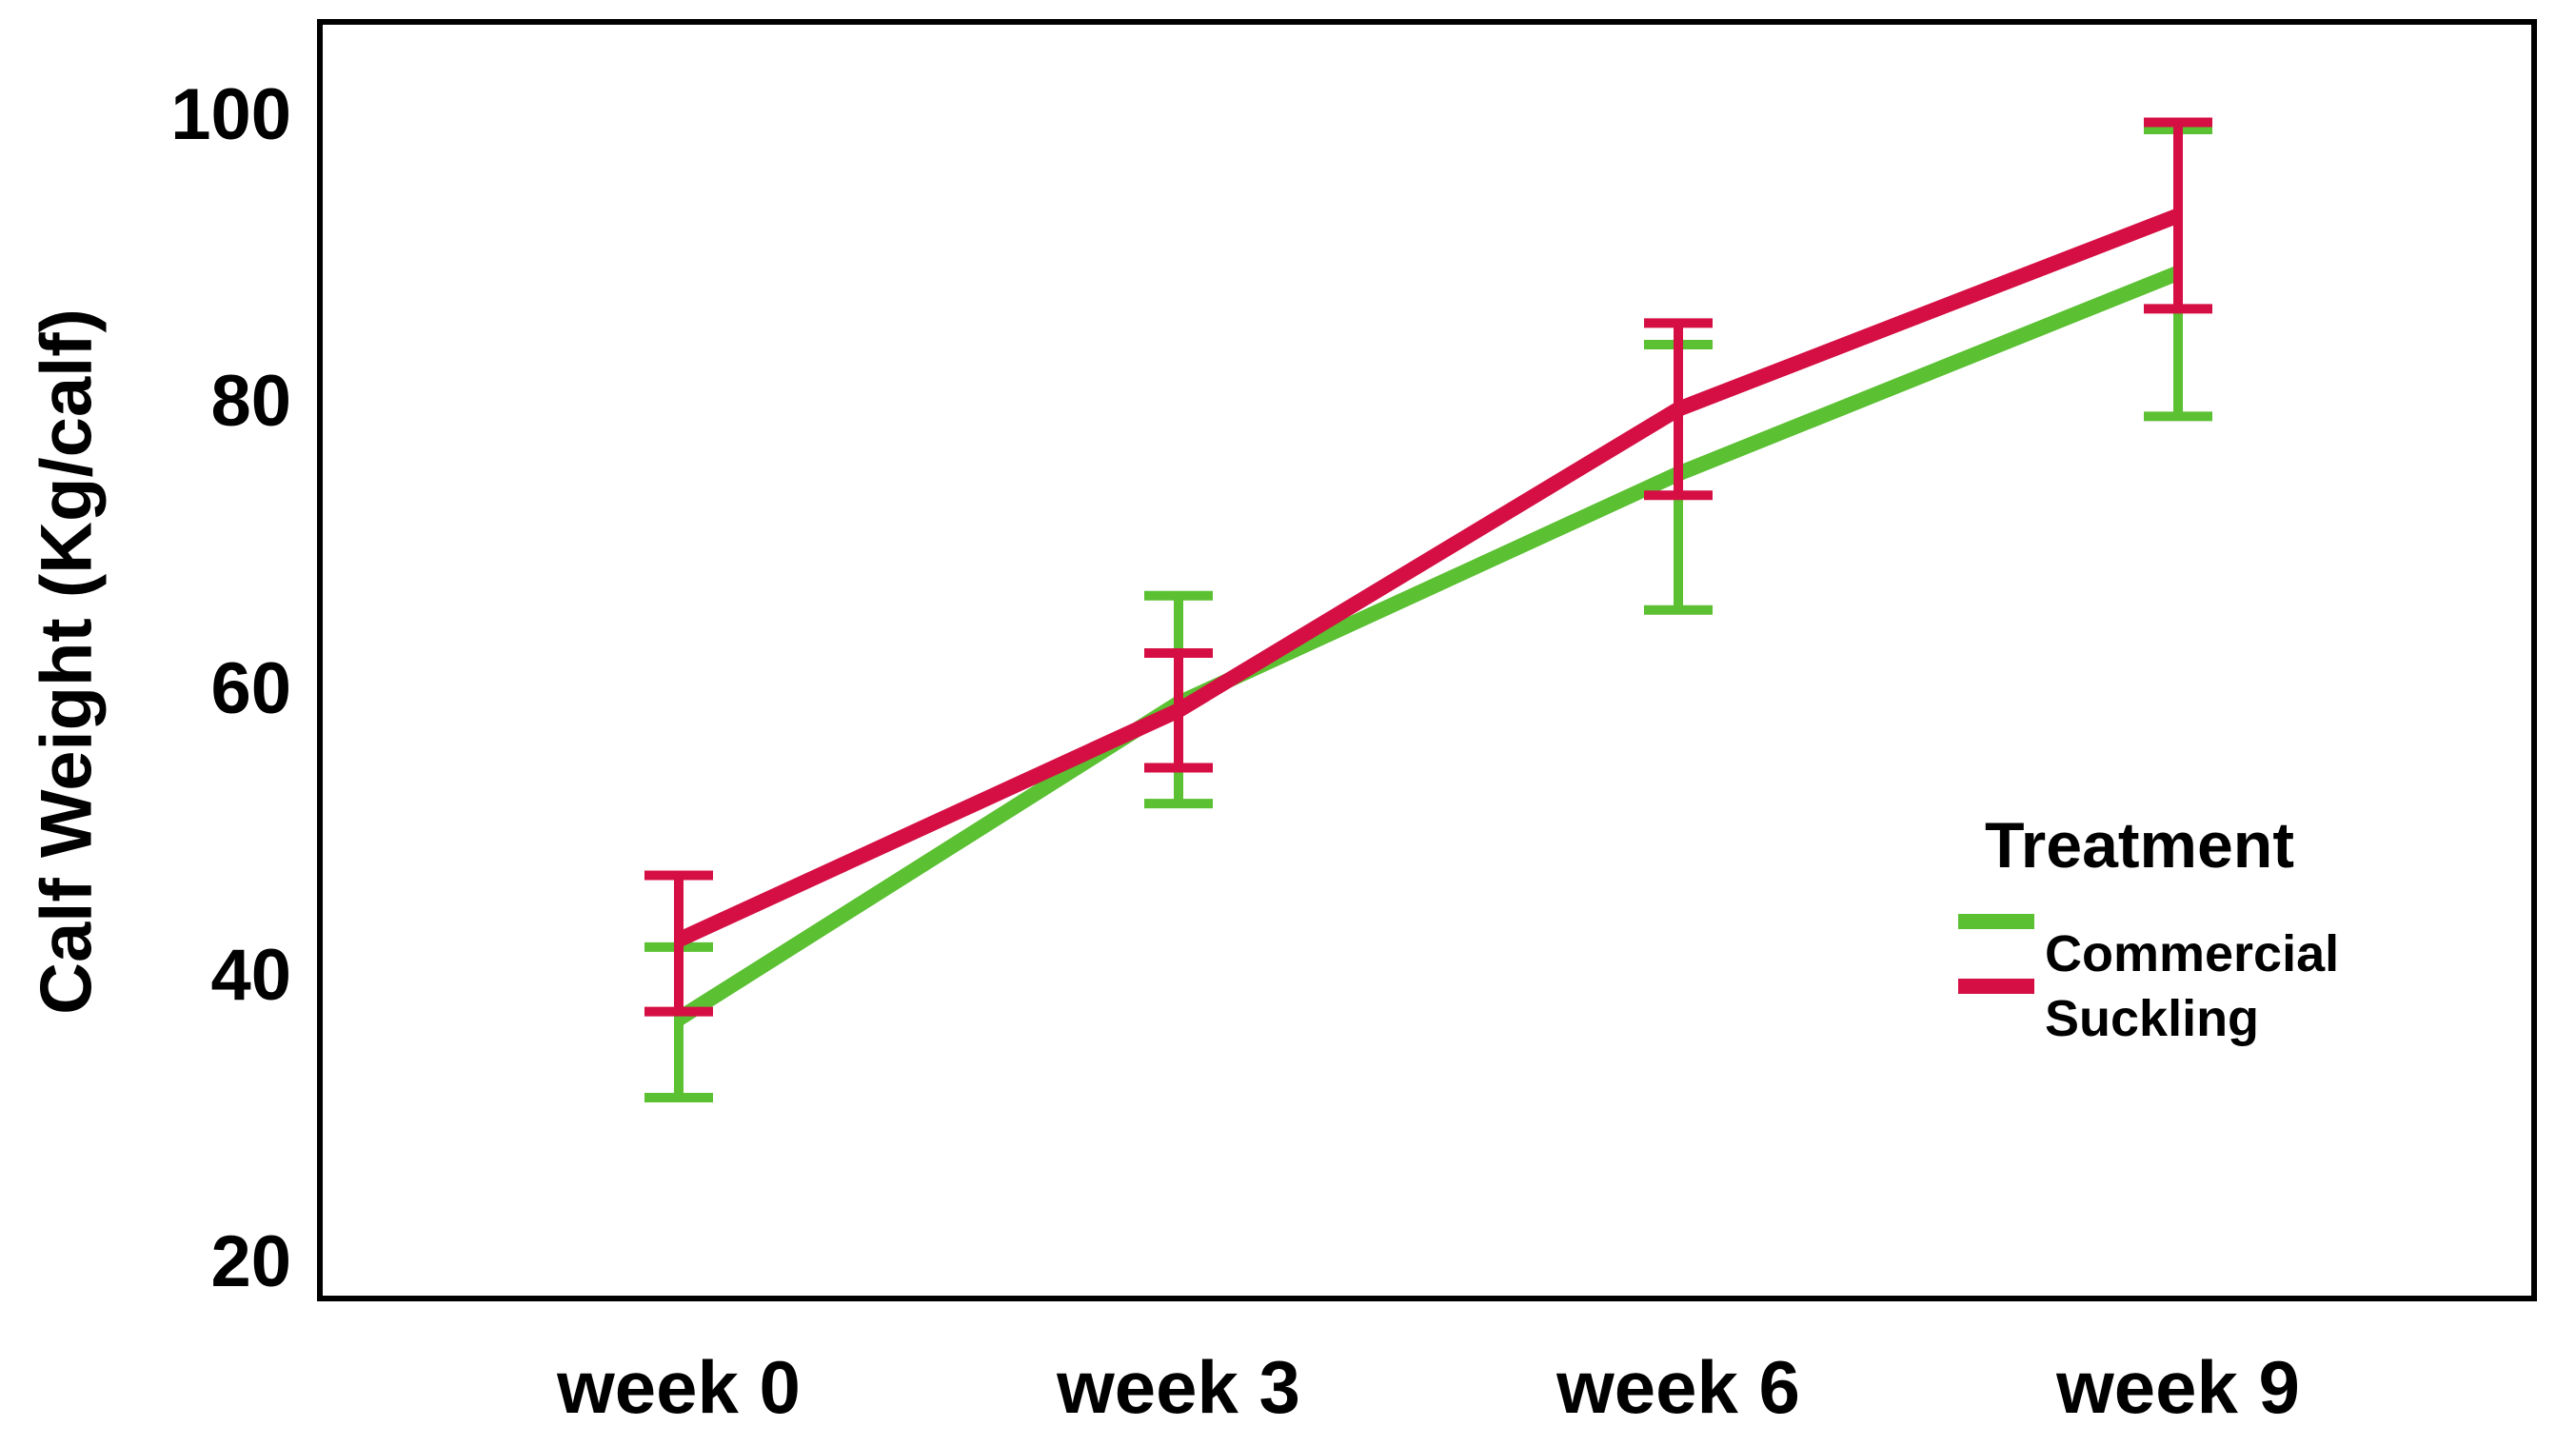 Image resolution: width=2576 pixels, height=1447 pixels. Describe the element at coordinates (1996, 987) in the screenshot. I see `legend-swatch-suckling` at that location.